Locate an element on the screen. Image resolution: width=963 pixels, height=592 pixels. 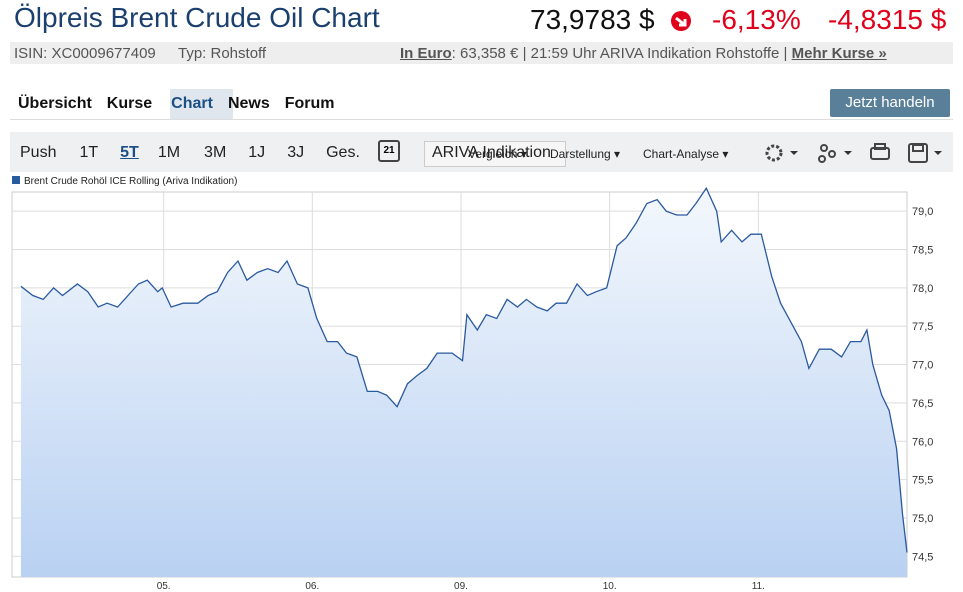
period: 1T is located at coordinates (89, 152).